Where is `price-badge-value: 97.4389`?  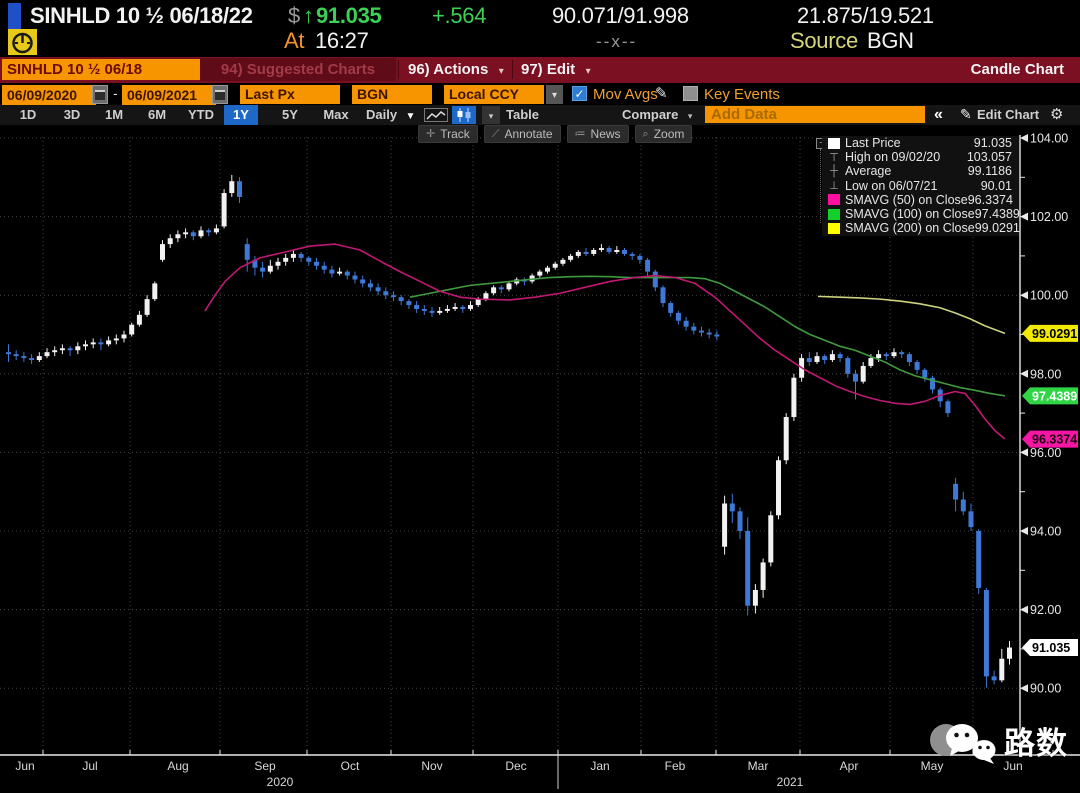
price-badge-value: 97.4389 is located at coordinates (1054, 396).